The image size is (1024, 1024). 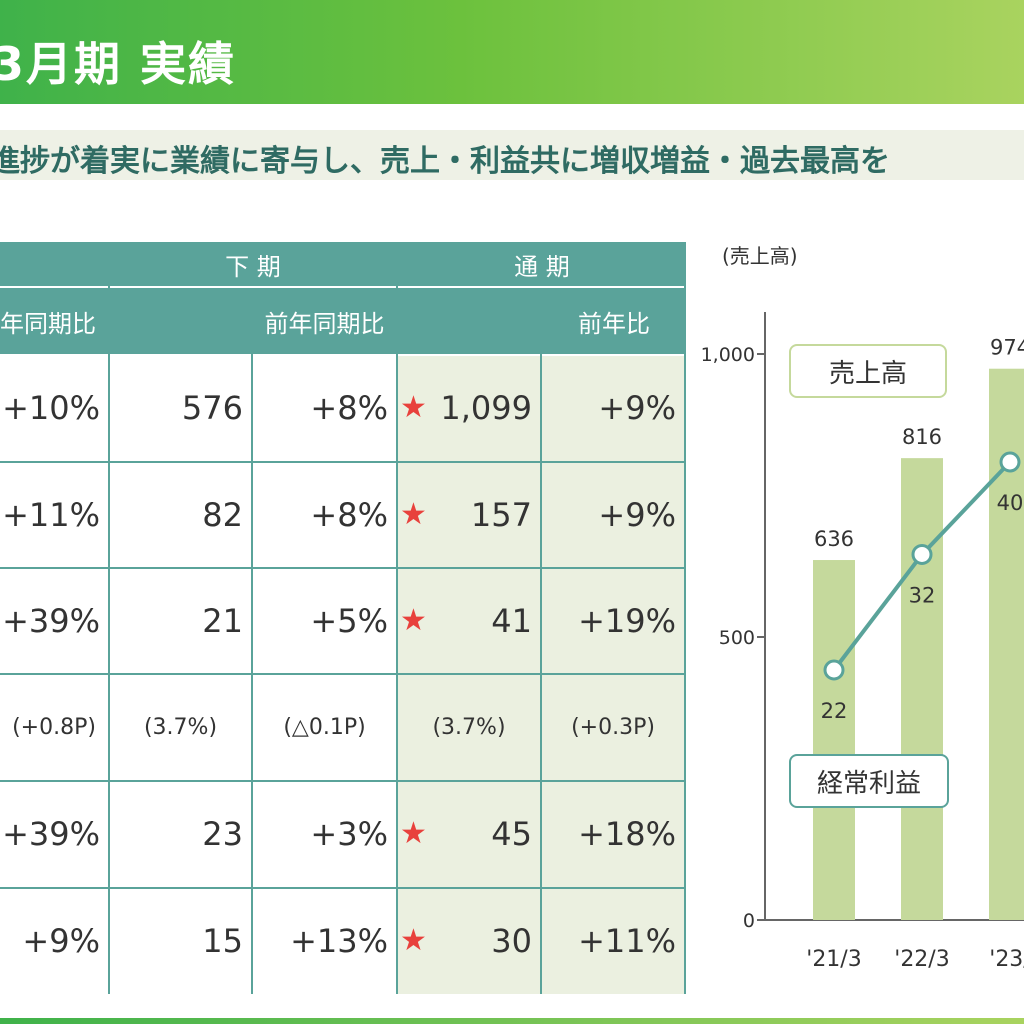 I want to click on header-first-half, so click(x=54, y=264).